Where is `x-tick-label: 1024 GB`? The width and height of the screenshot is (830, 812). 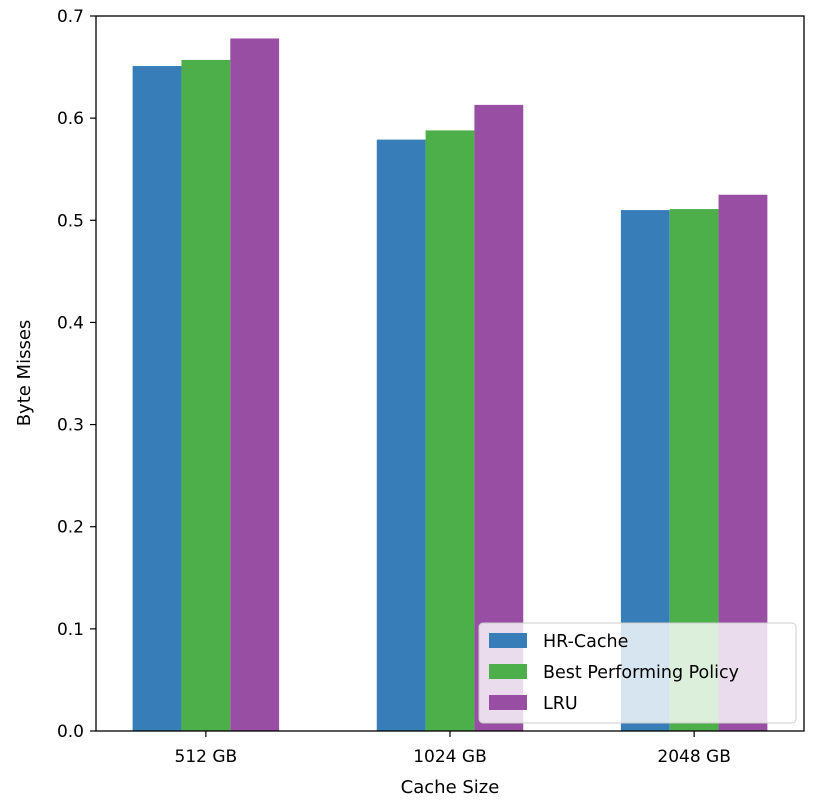
x-tick-label: 1024 GB is located at coordinates (450, 757).